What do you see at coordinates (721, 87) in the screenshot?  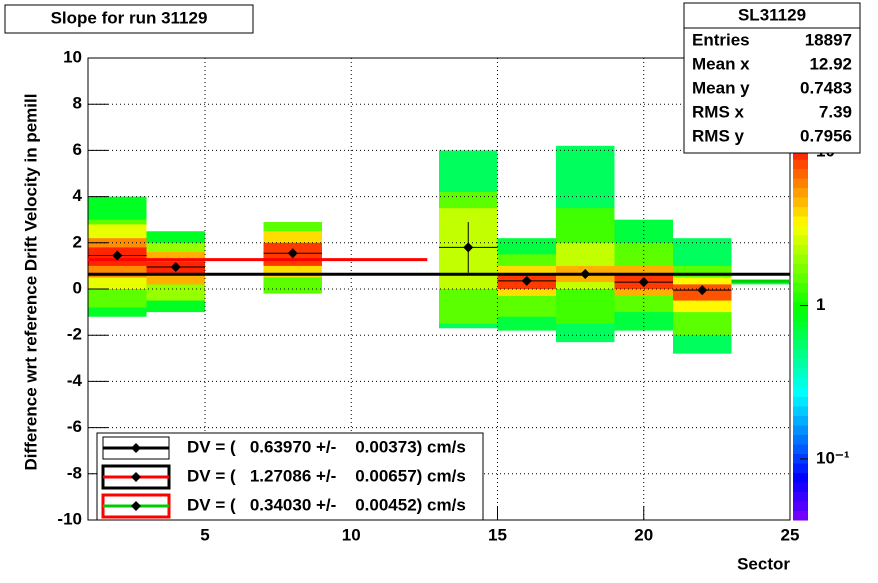 I see `stats-label: Mean y` at bounding box center [721, 87].